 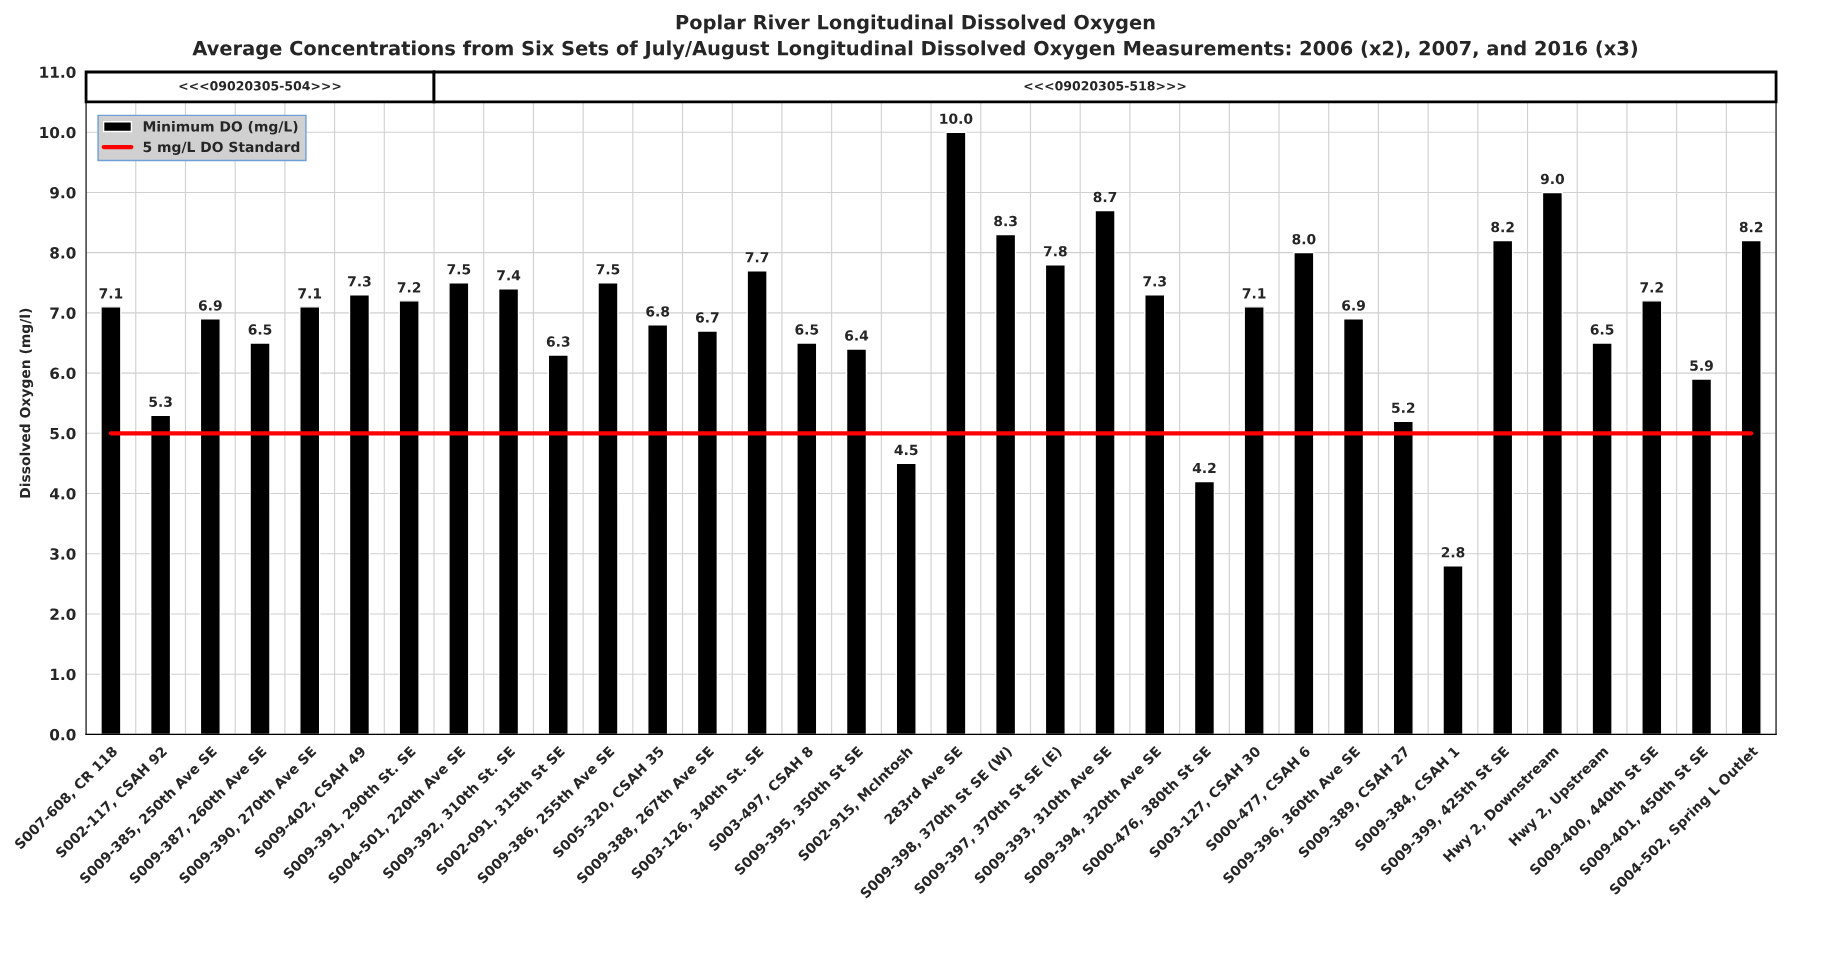 What do you see at coordinates (63, 253) in the screenshot?
I see `y-tick-label: 8.0` at bounding box center [63, 253].